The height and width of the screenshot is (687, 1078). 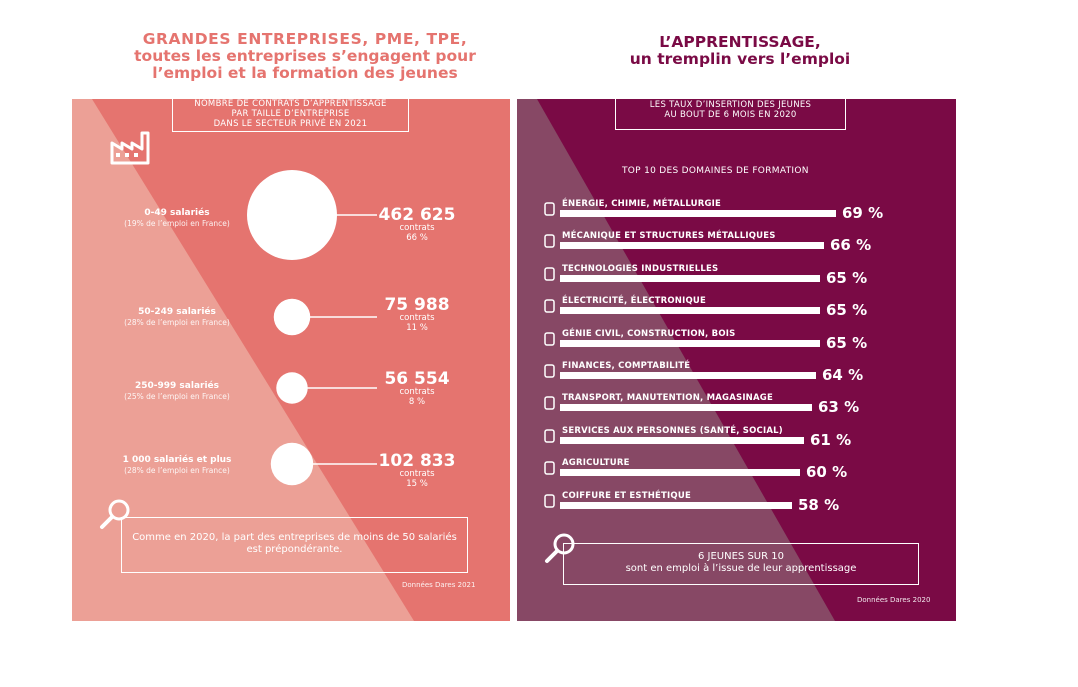 I want to click on left-header-line: DANS LE SECTEUR PRIVÉ EN 2021, so click(x=290, y=124).